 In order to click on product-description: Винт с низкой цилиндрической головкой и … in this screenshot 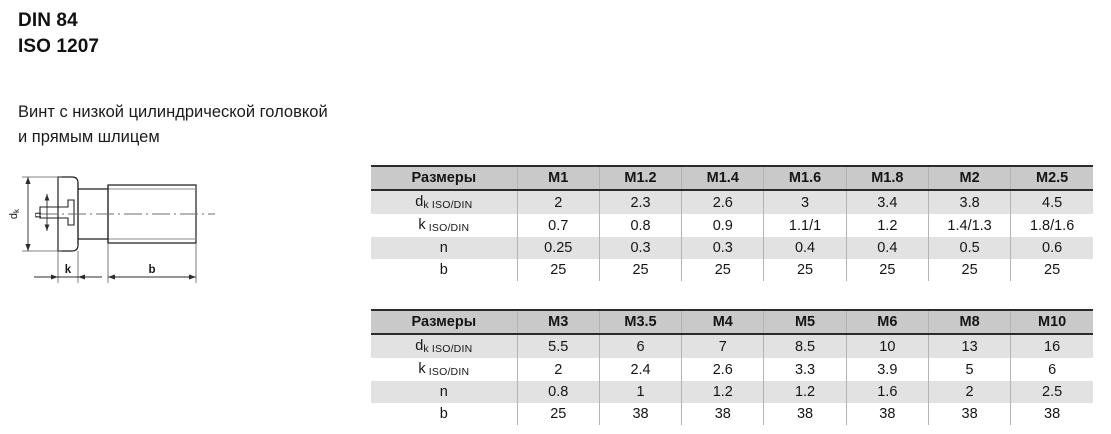, I will do `click(238, 125)`.